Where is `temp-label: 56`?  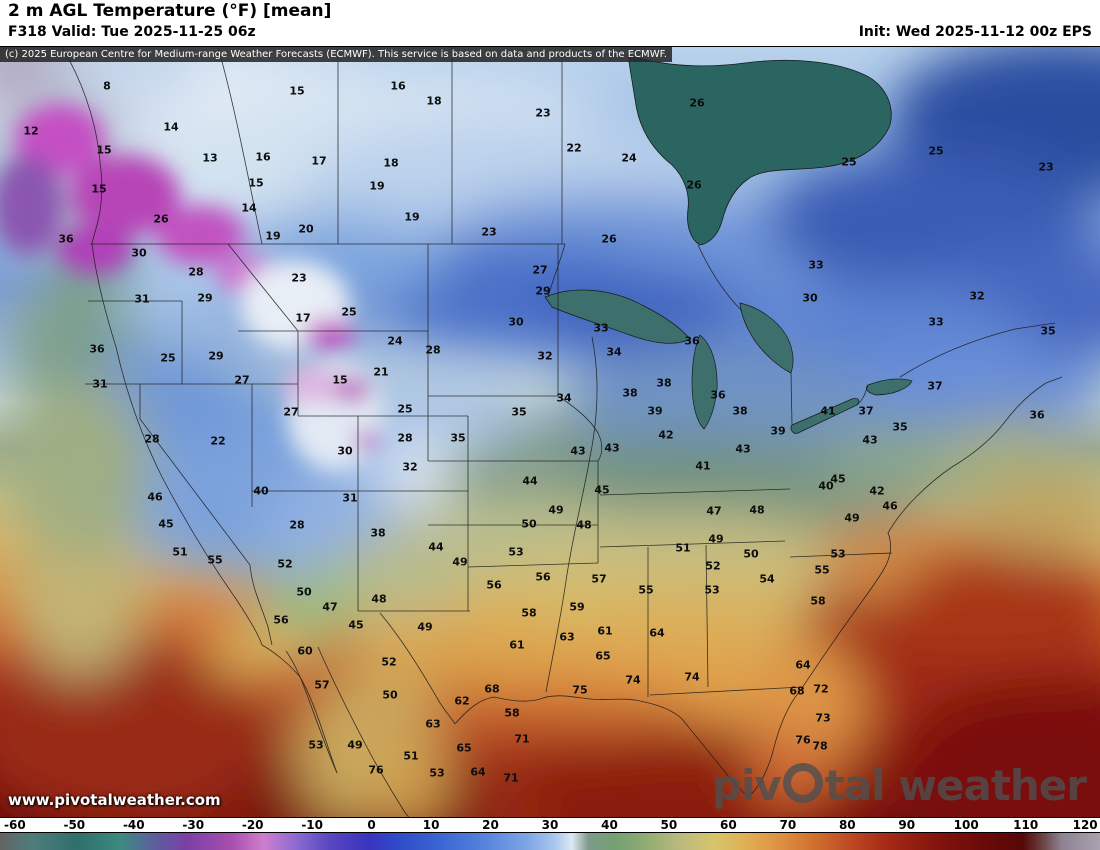 temp-label: 56 is located at coordinates (281, 620).